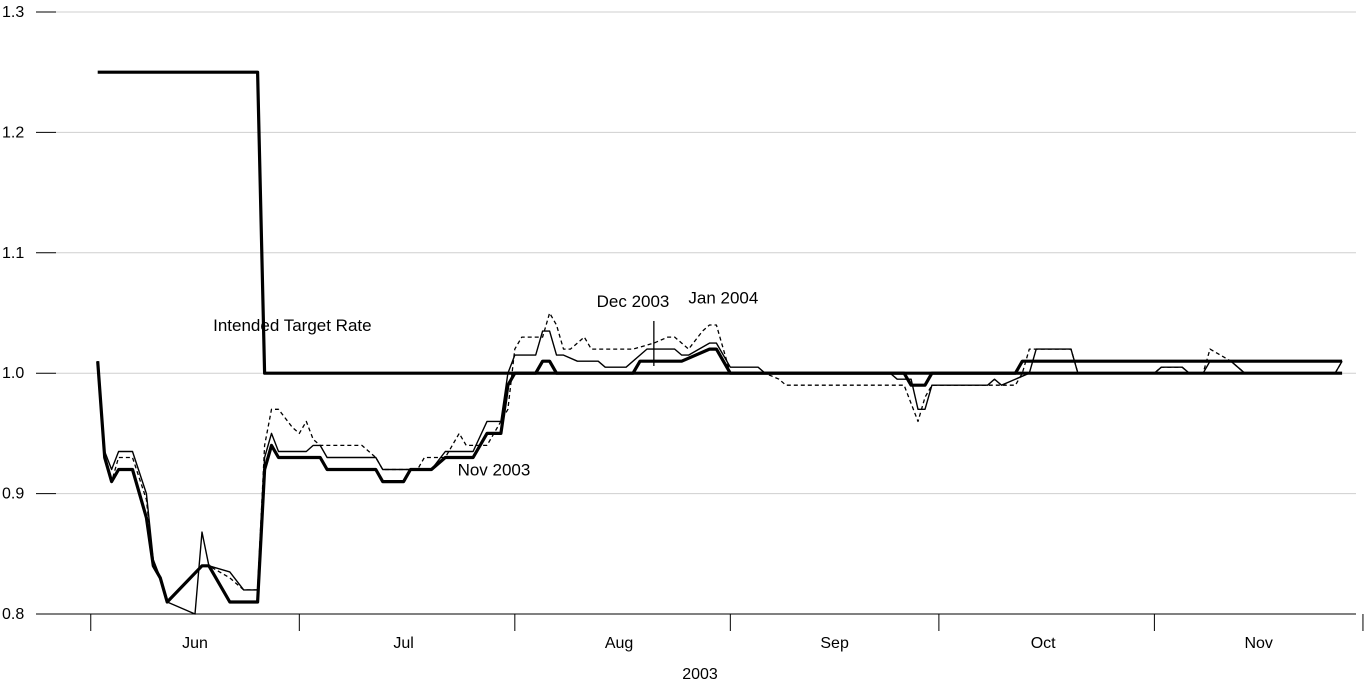 This screenshot has height=683, width=1364. I want to click on series-annotation: Intended Target Rate, so click(292, 325).